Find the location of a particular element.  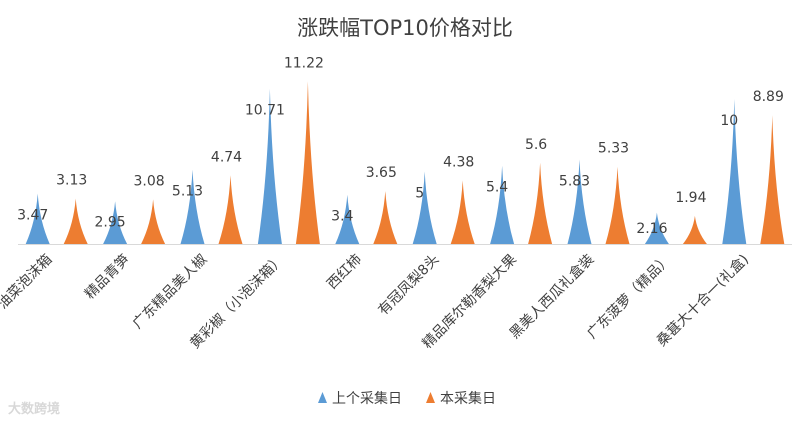

category-label: 广东菠萝（精品） is located at coordinates (629, 297).